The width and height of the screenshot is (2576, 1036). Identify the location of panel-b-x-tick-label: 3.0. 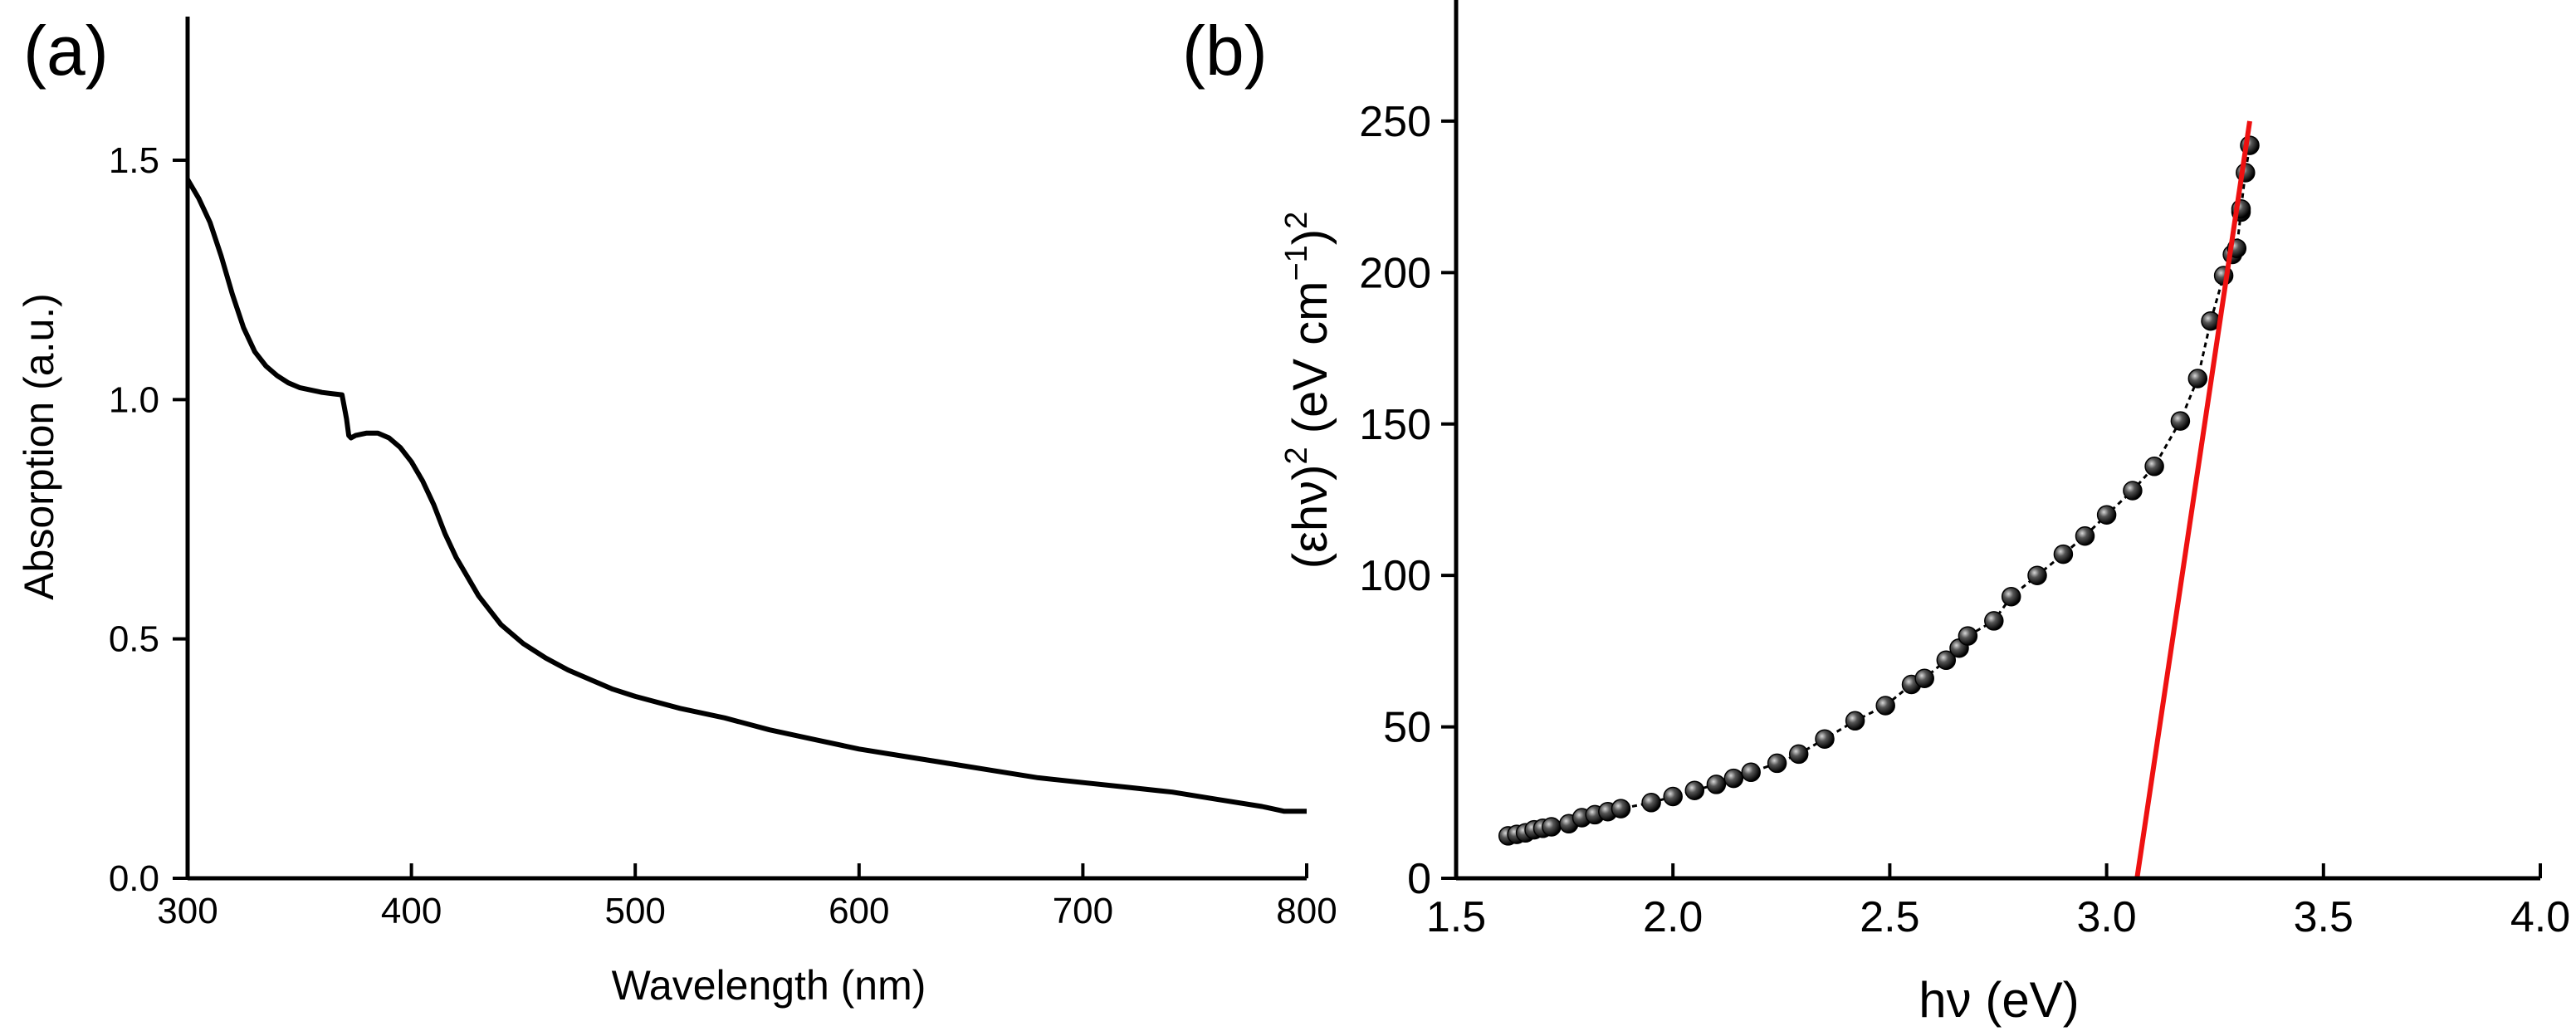
(2106, 917).